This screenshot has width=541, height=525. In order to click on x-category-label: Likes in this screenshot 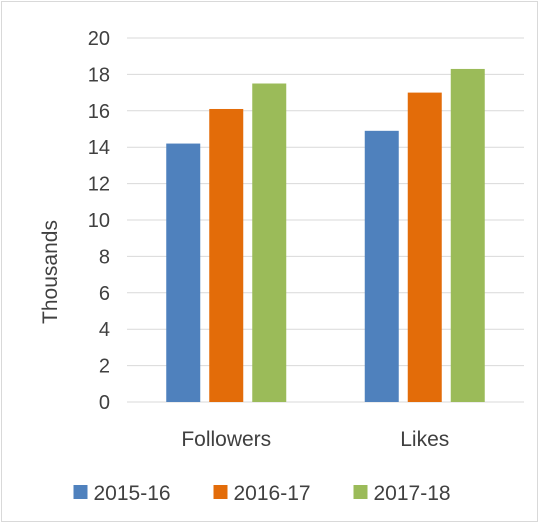, I will do `click(424, 439)`.